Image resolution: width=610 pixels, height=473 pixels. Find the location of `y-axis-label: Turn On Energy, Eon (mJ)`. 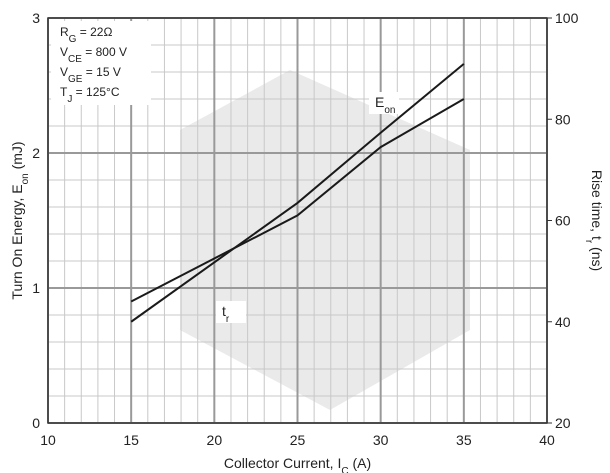

y-axis-label: Turn On Energy, Eon (mJ) is located at coordinates (20, 220).